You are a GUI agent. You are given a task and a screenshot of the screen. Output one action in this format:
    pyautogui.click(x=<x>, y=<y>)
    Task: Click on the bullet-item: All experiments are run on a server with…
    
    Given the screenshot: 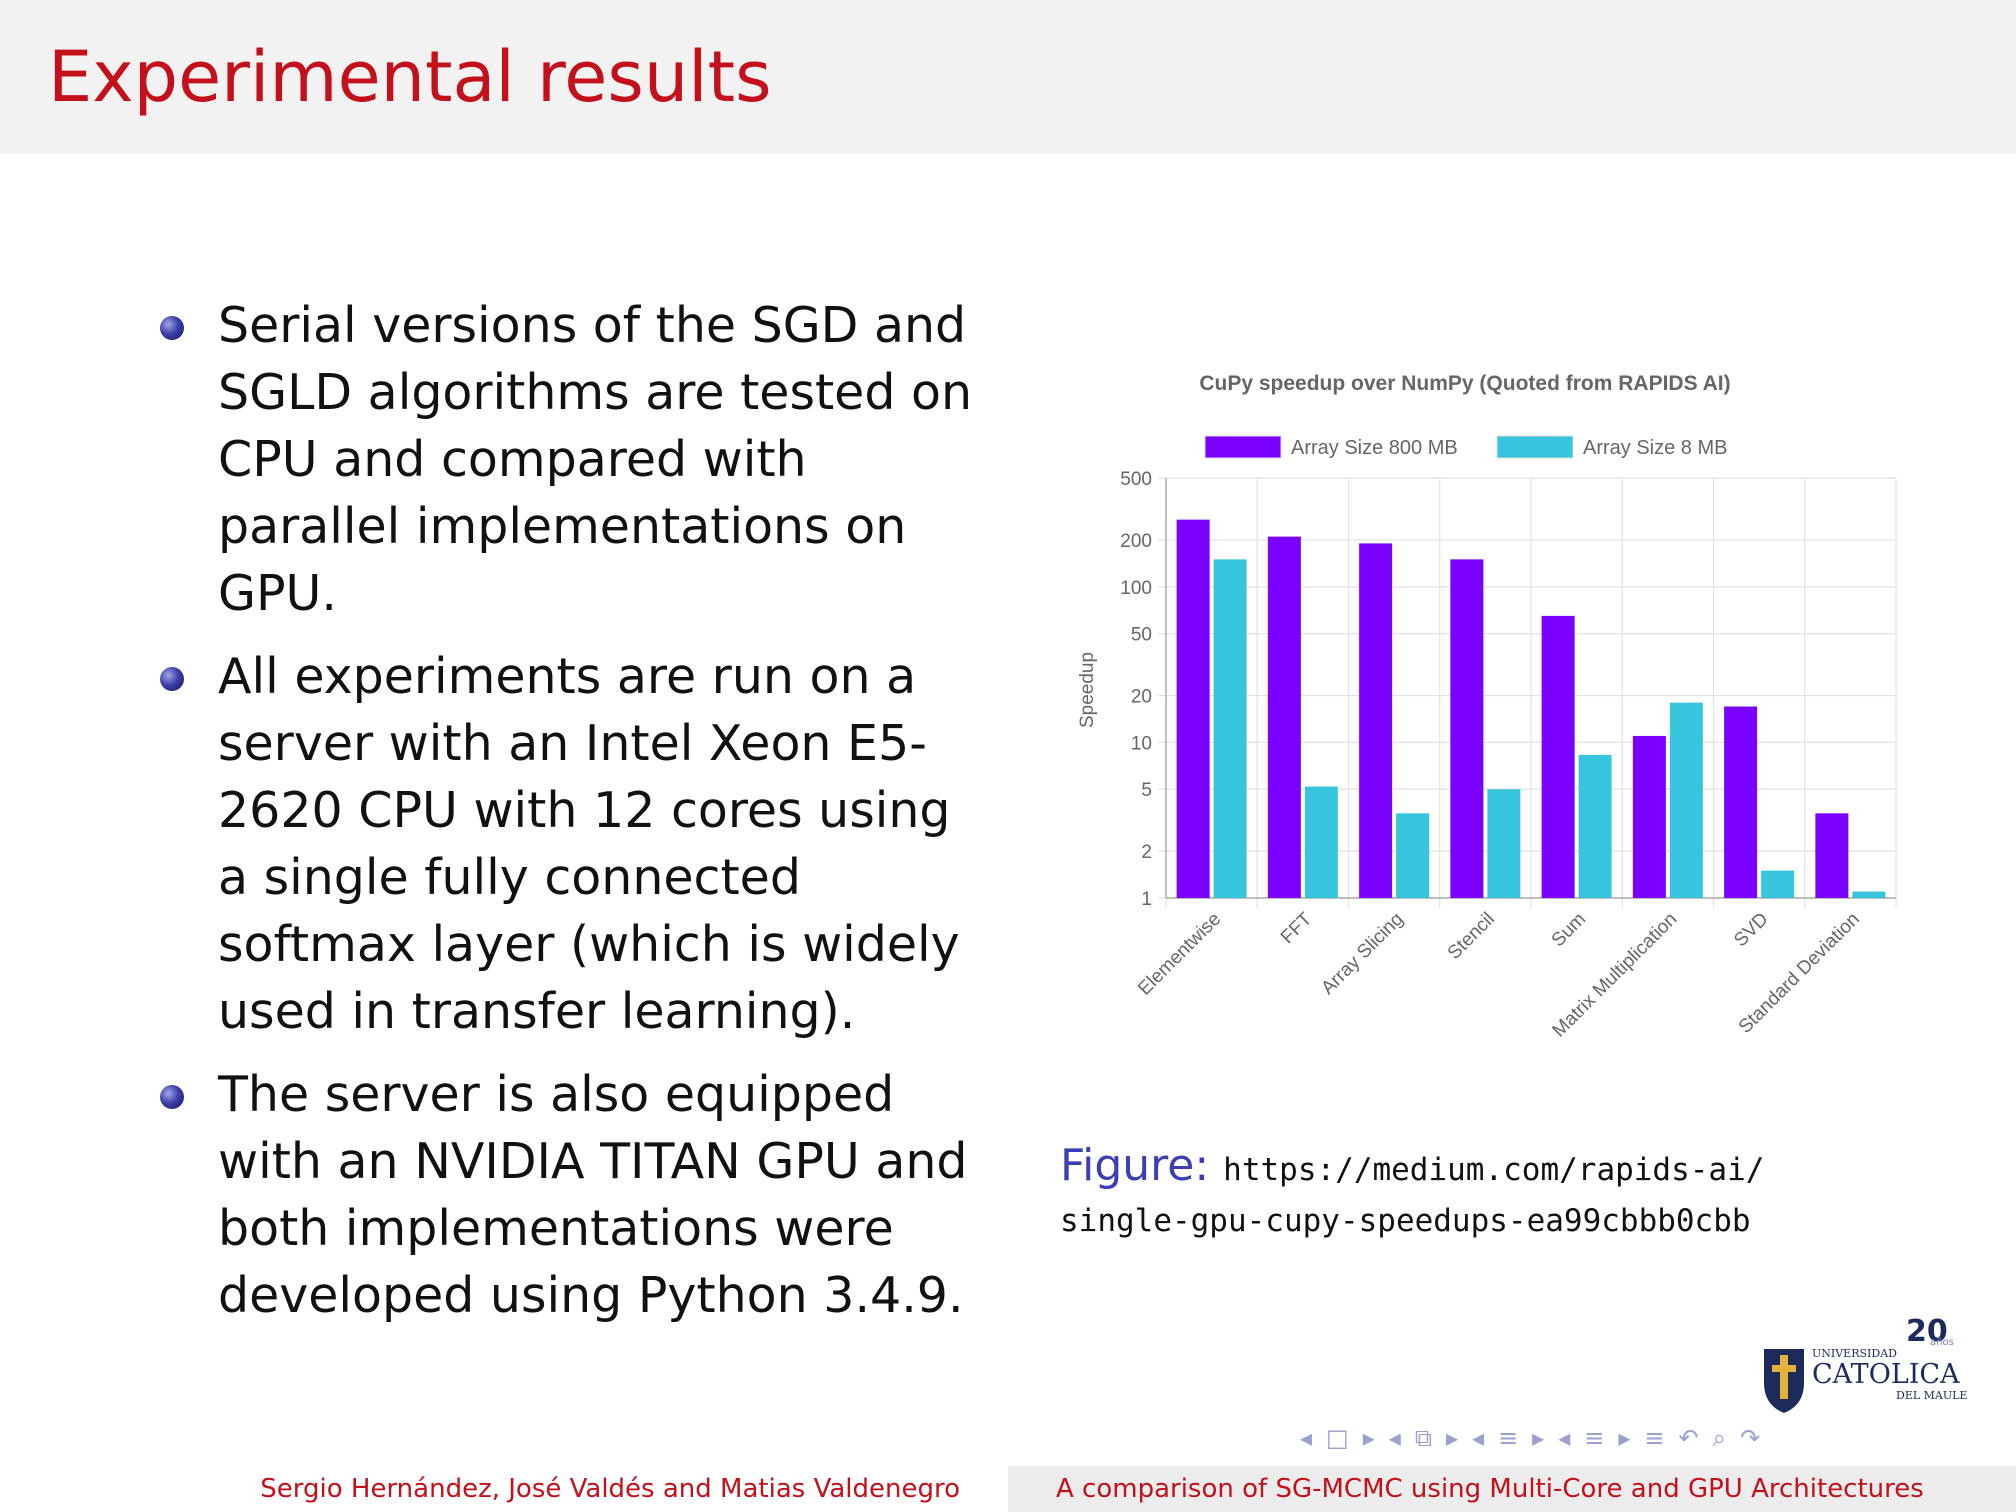 What is the action you would take?
    pyautogui.click(x=566, y=844)
    